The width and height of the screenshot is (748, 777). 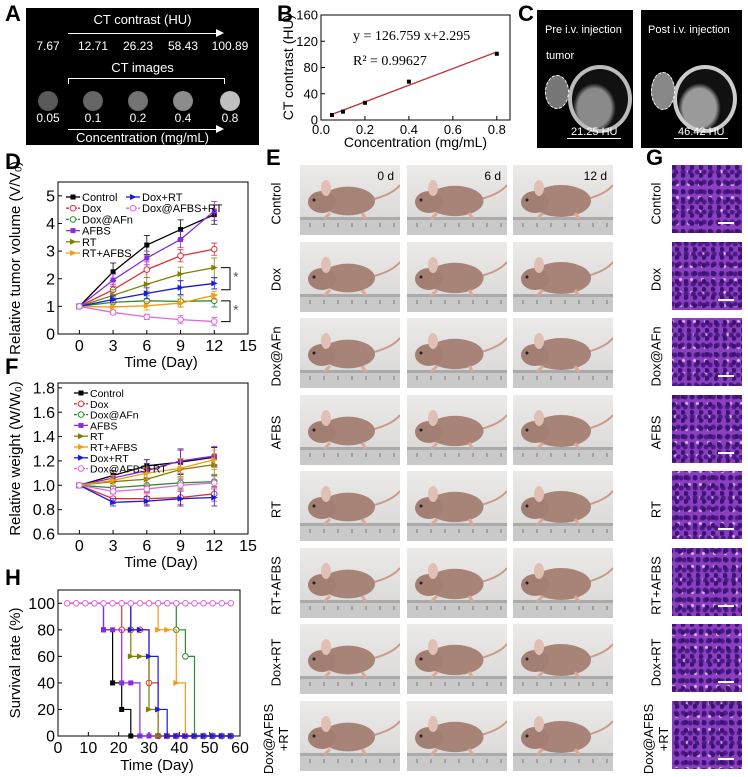 I want to click on y-tick-label: 60, so click(x=46, y=657).